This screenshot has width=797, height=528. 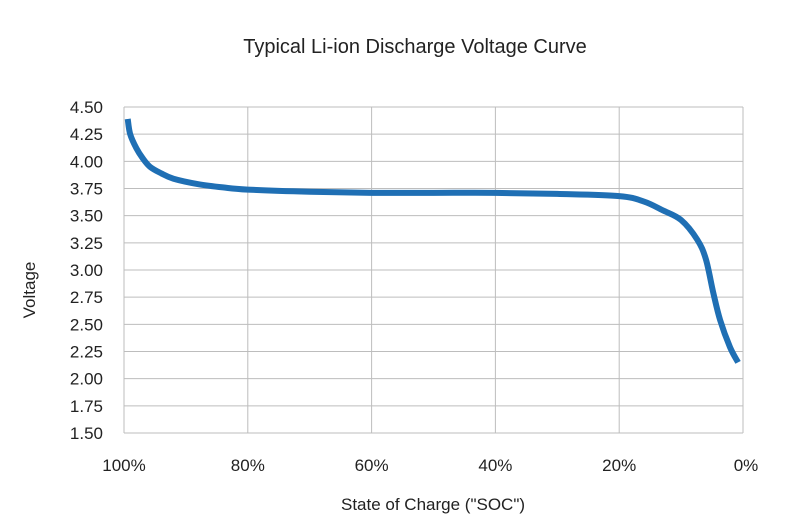 I want to click on chart-title: Typical Li-ion Discharge Voltage Curve, so click(x=415, y=47).